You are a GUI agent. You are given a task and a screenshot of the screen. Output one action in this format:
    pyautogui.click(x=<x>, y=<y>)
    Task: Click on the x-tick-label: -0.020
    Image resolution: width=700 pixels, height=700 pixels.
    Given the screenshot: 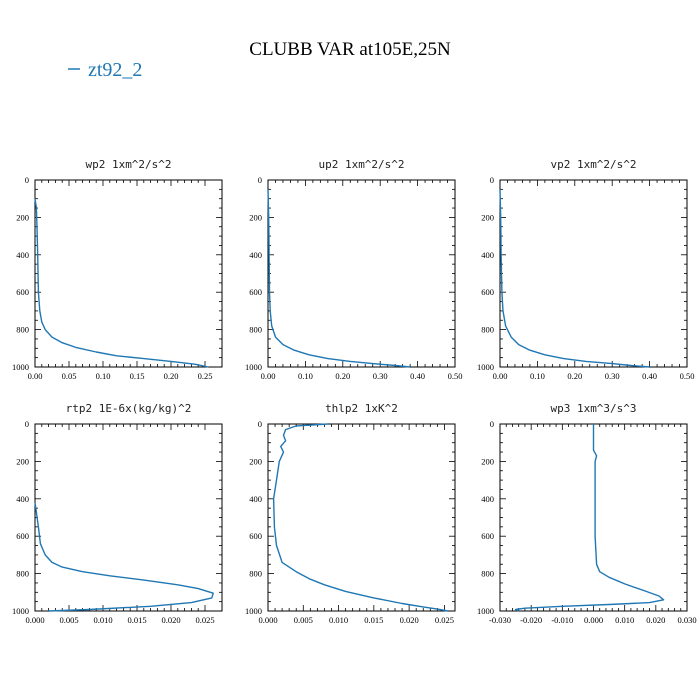 What is the action you would take?
    pyautogui.click(x=531, y=620)
    